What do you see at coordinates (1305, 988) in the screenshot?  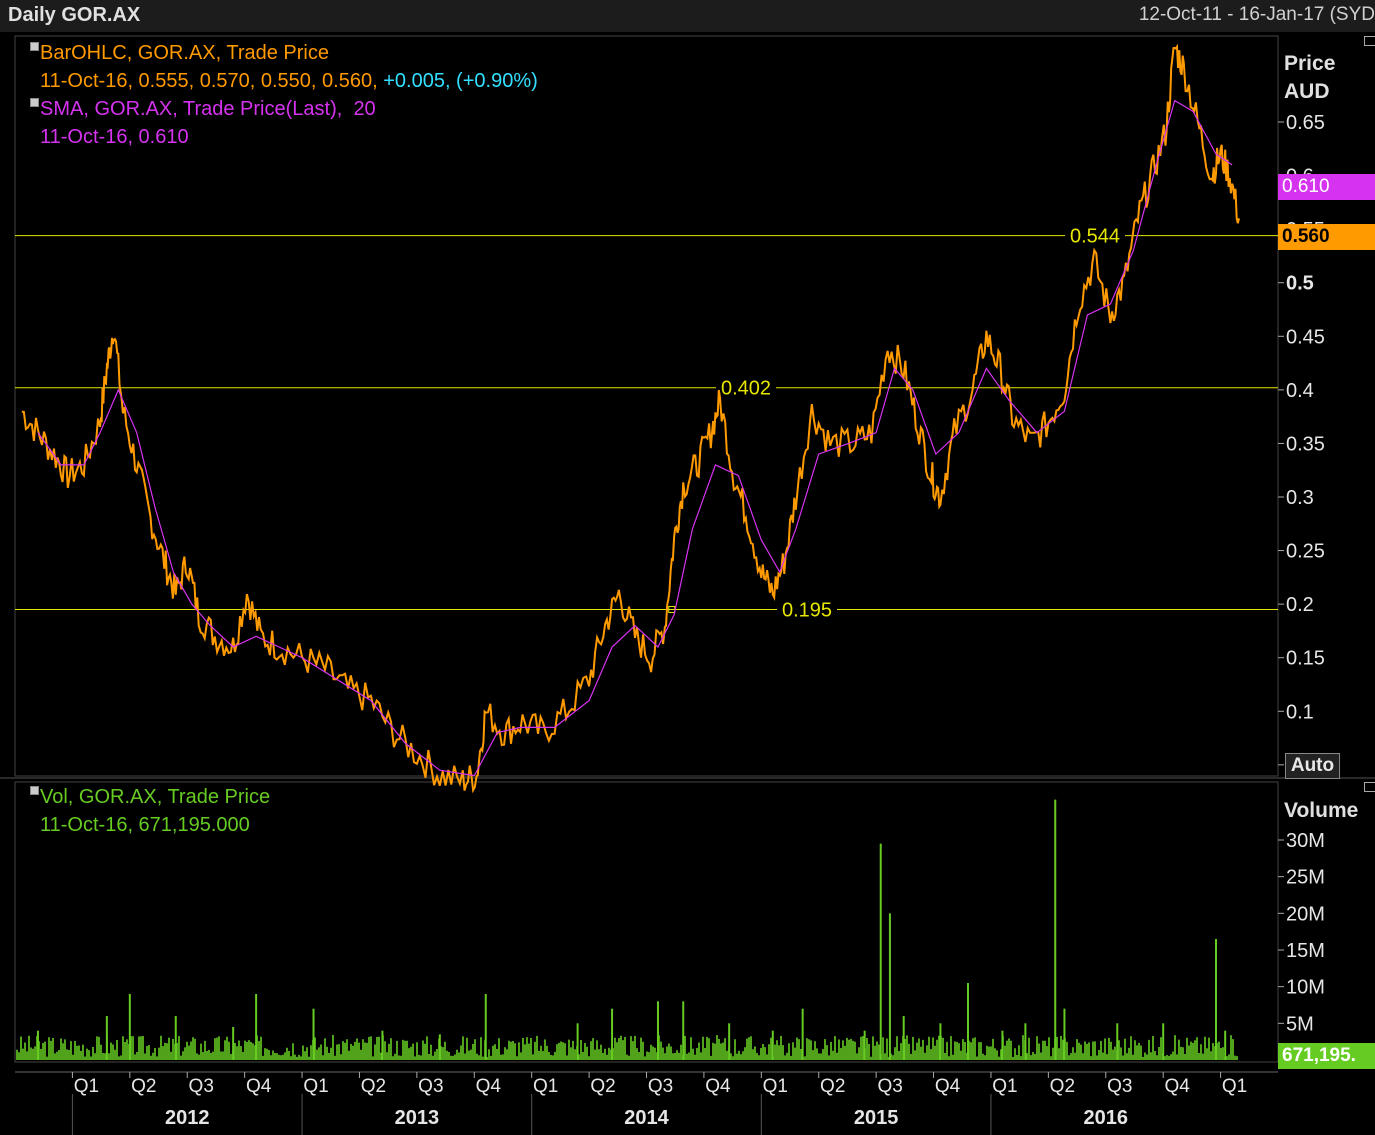 I see `volume-tick-label: 10M` at bounding box center [1305, 988].